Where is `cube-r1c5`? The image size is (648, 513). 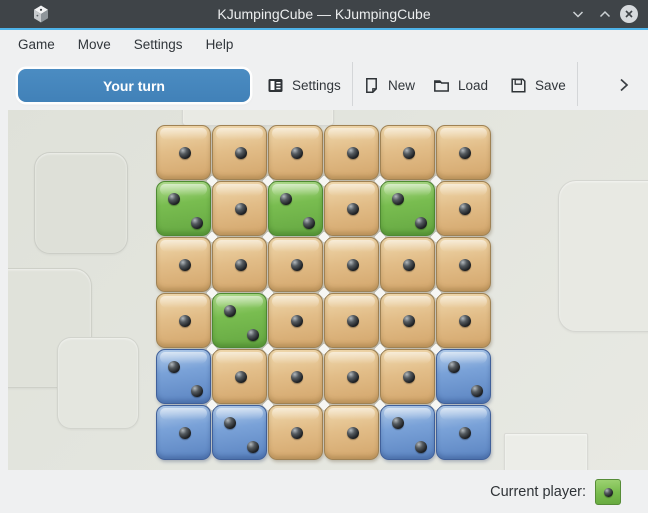 cube-r1c5 is located at coordinates (407, 152).